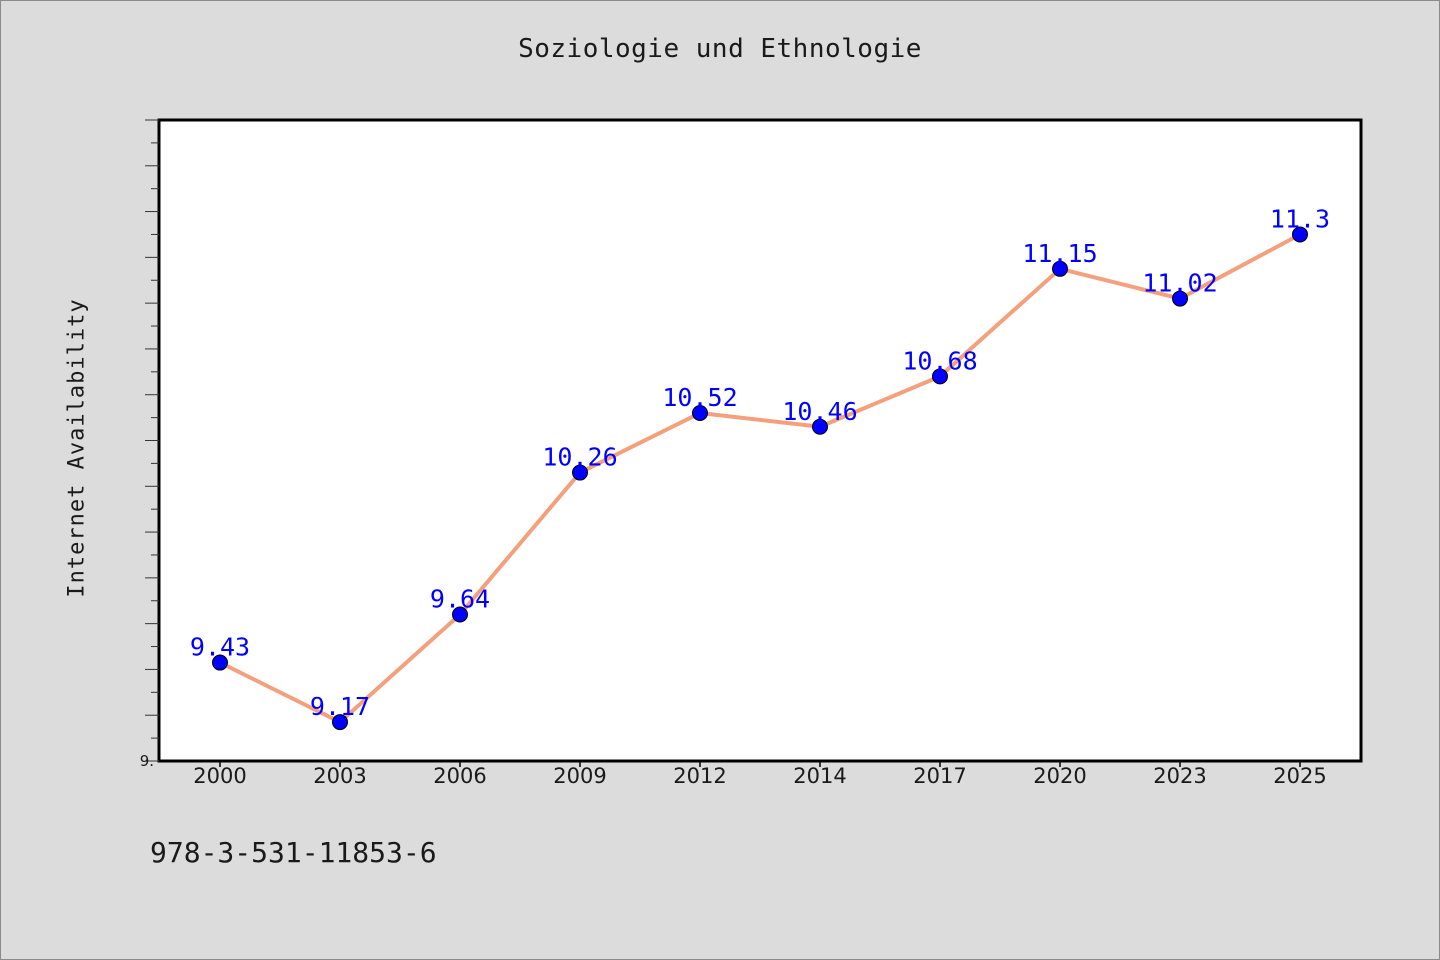 The width and height of the screenshot is (1440, 960). What do you see at coordinates (819, 776) in the screenshot?
I see `x-tick-label: 2014` at bounding box center [819, 776].